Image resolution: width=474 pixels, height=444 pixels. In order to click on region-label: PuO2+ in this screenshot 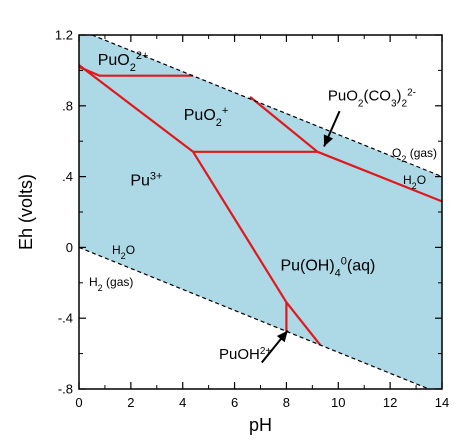, I will do `click(206, 117)`.